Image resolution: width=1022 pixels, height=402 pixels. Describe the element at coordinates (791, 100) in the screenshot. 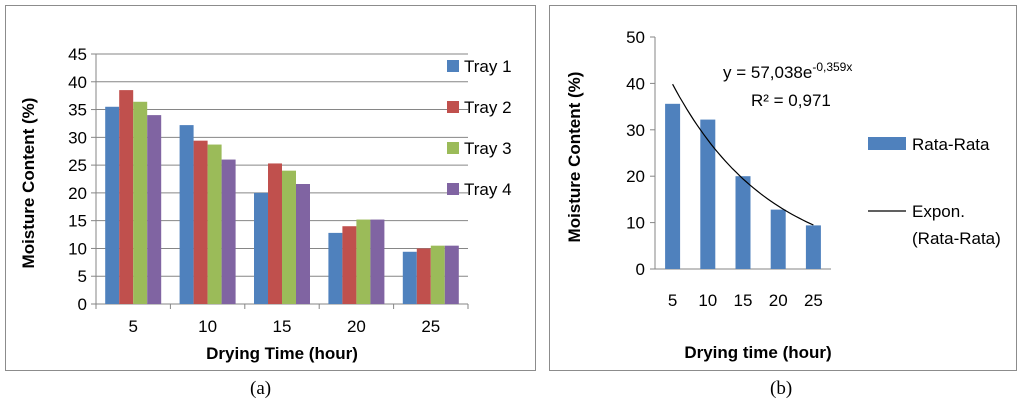

I see `r-squared-label: R² = 0,971` at that location.